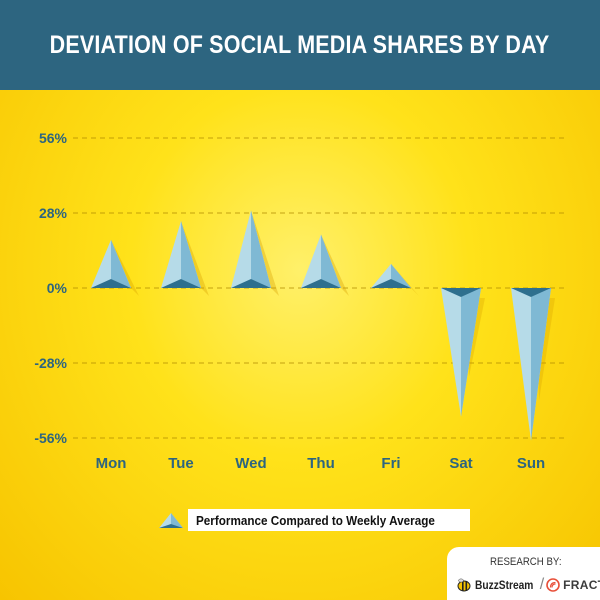 This screenshot has height=600, width=600. I want to click on x-tick-label: Sun, so click(531, 463).